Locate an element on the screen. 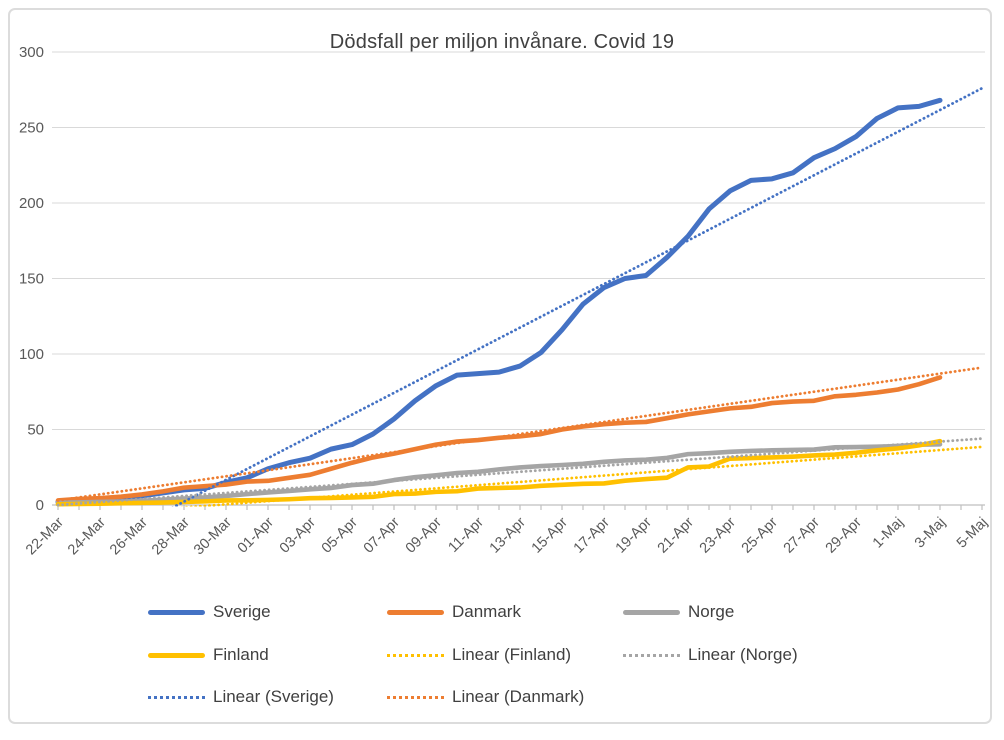 Image resolution: width=1004 pixels, height=740 pixels. x-axis-tick-label: 23-Apr is located at coordinates (718, 535).